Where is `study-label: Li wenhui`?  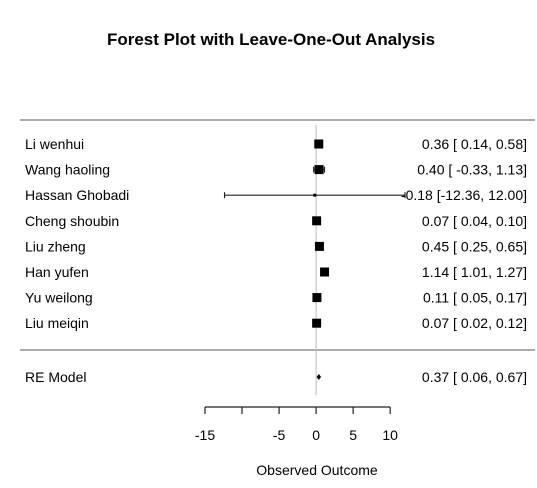
study-label: Li wenhui is located at coordinates (54, 144).